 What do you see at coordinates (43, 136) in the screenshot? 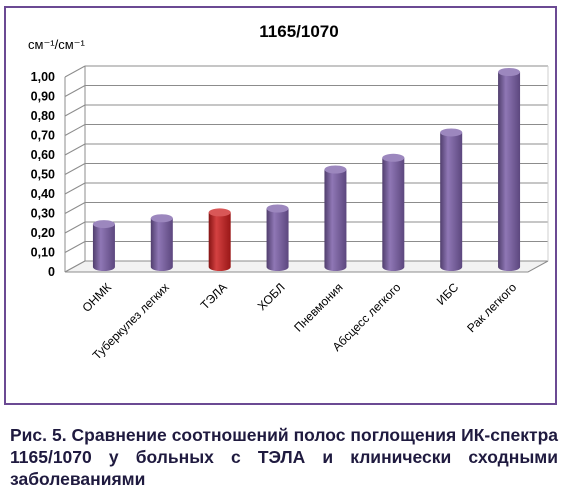
I see `y-tick-label: 0,70` at bounding box center [43, 136].